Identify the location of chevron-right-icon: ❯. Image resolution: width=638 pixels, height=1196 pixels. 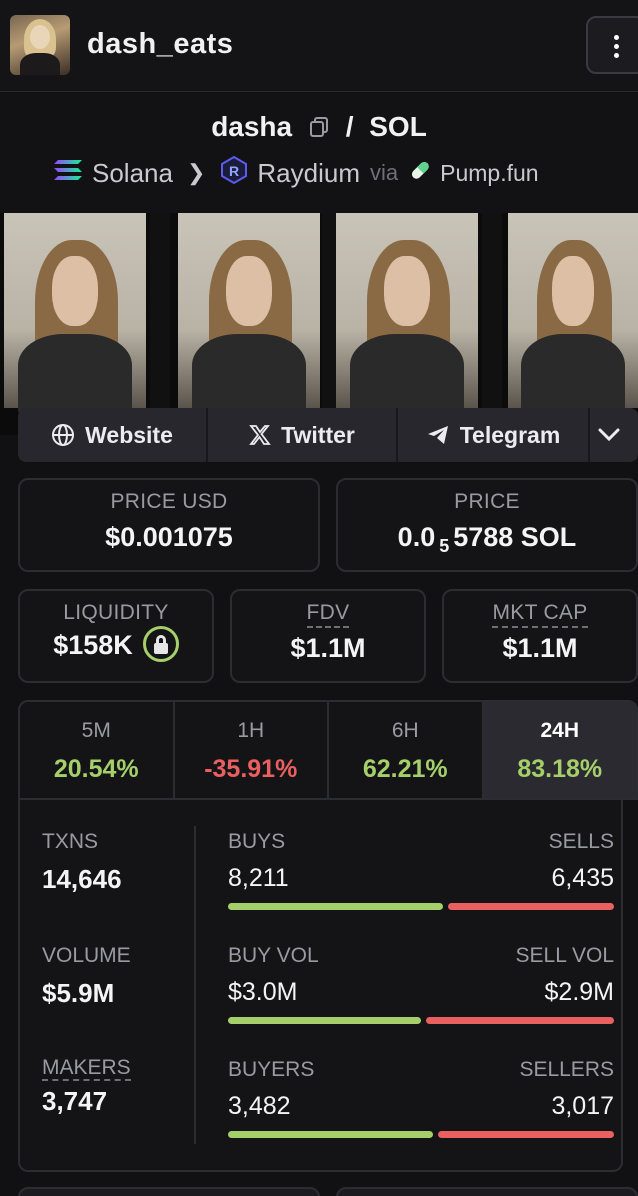
(196, 172).